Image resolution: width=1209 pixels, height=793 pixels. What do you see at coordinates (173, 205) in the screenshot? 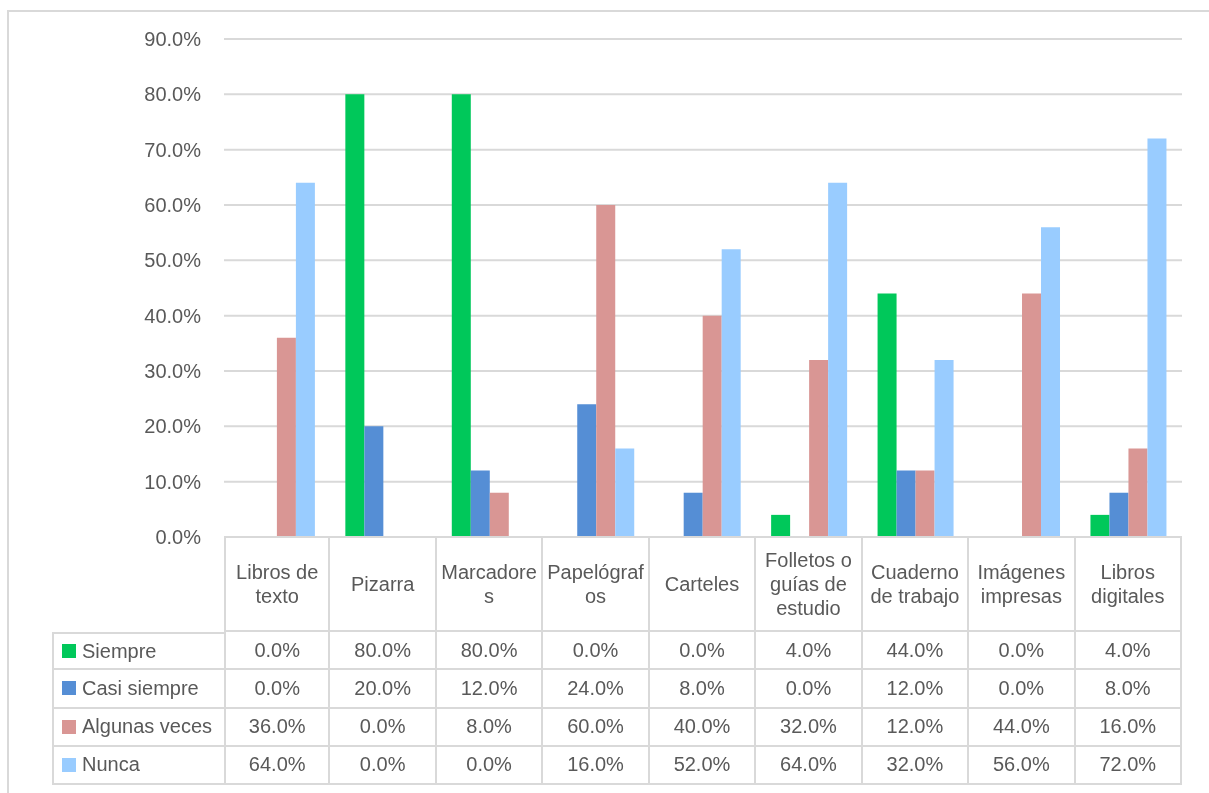
I see `y-tick-label: 60.0%` at bounding box center [173, 205].